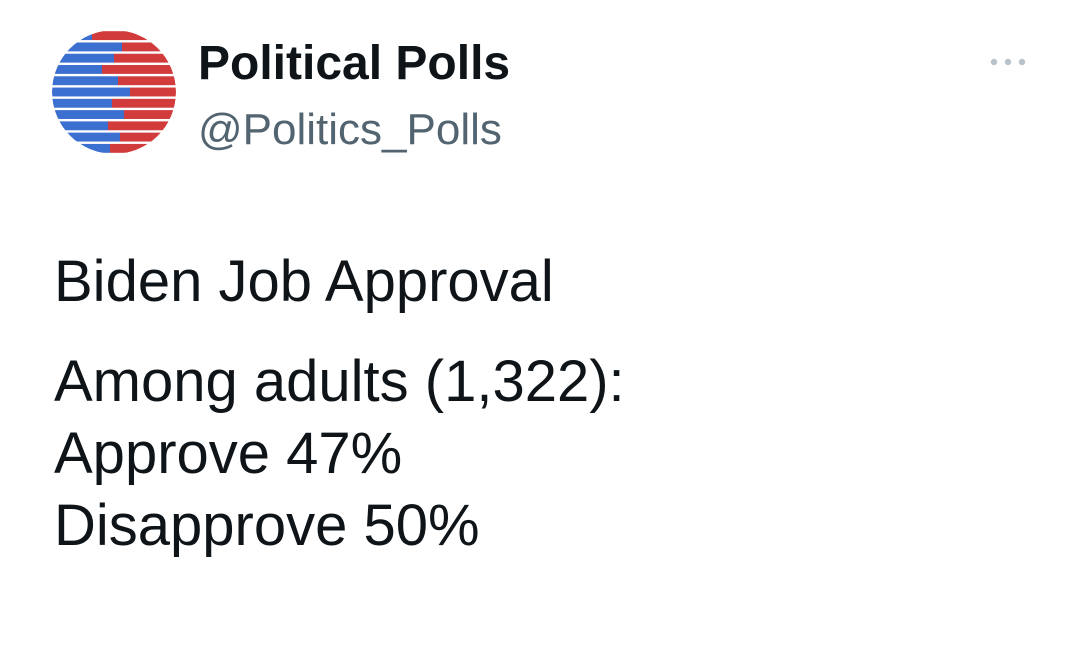 Image resolution: width=1080 pixels, height=651 pixels. I want to click on political-polls-logo-icon, so click(114, 92).